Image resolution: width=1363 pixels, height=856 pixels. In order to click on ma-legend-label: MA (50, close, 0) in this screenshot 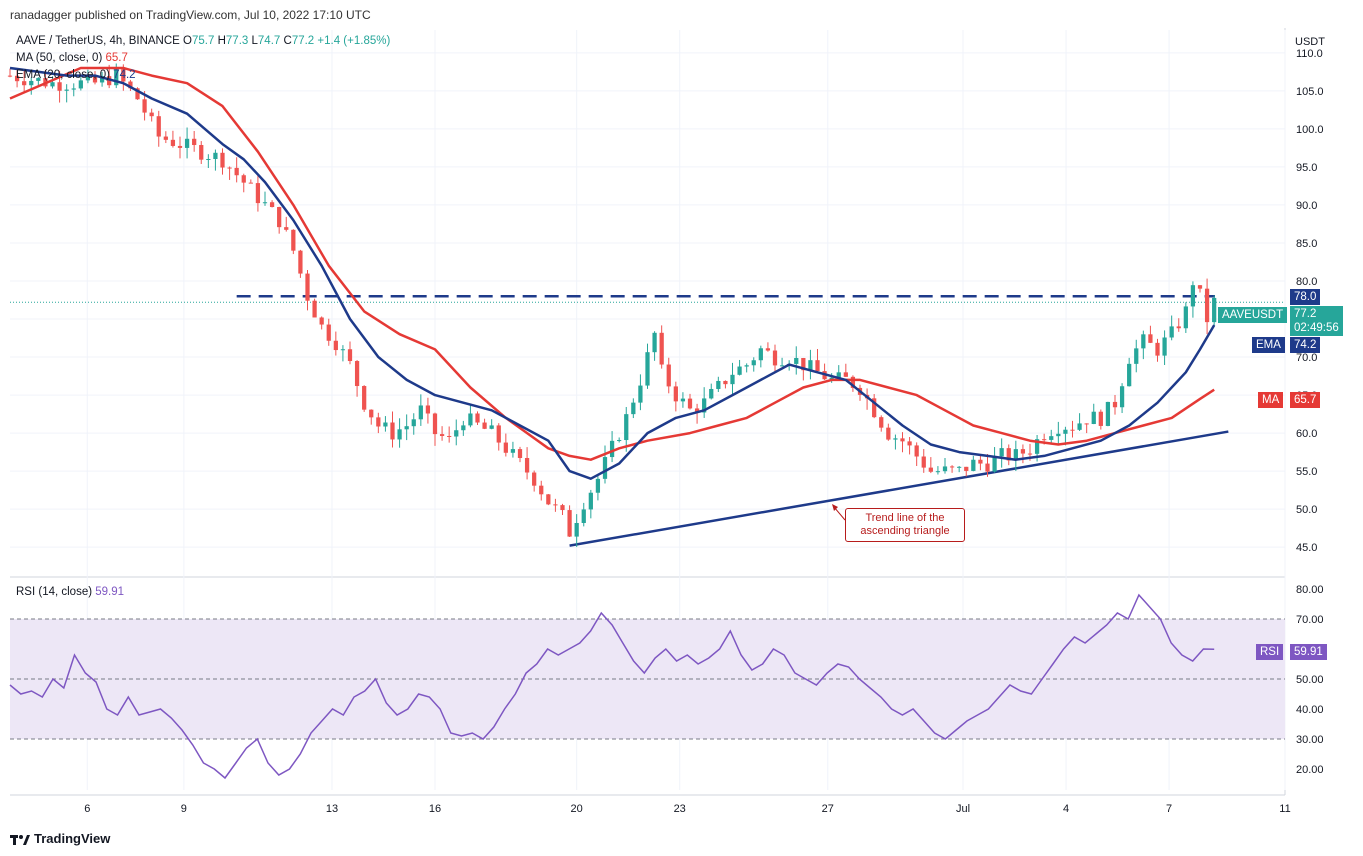, I will do `click(59, 58)`.